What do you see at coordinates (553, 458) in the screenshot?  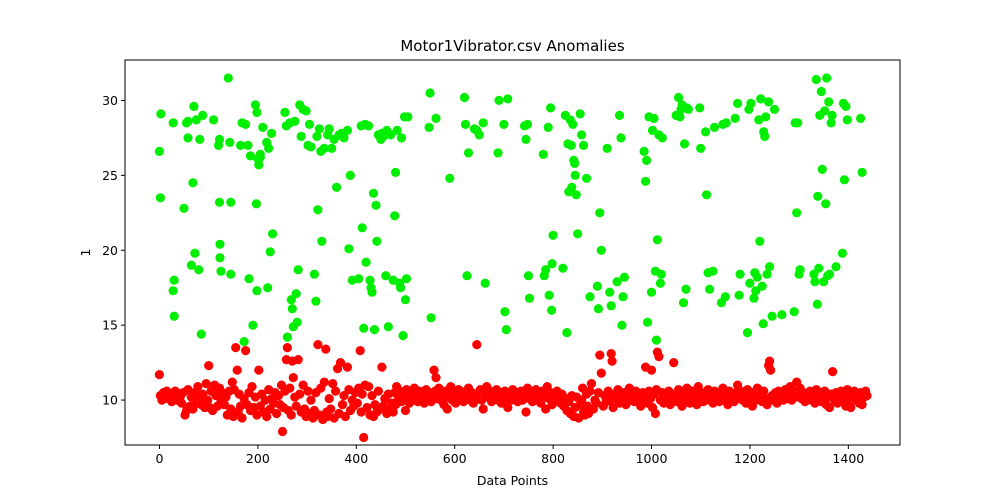 I see `x-tick-label: 800` at bounding box center [553, 458].